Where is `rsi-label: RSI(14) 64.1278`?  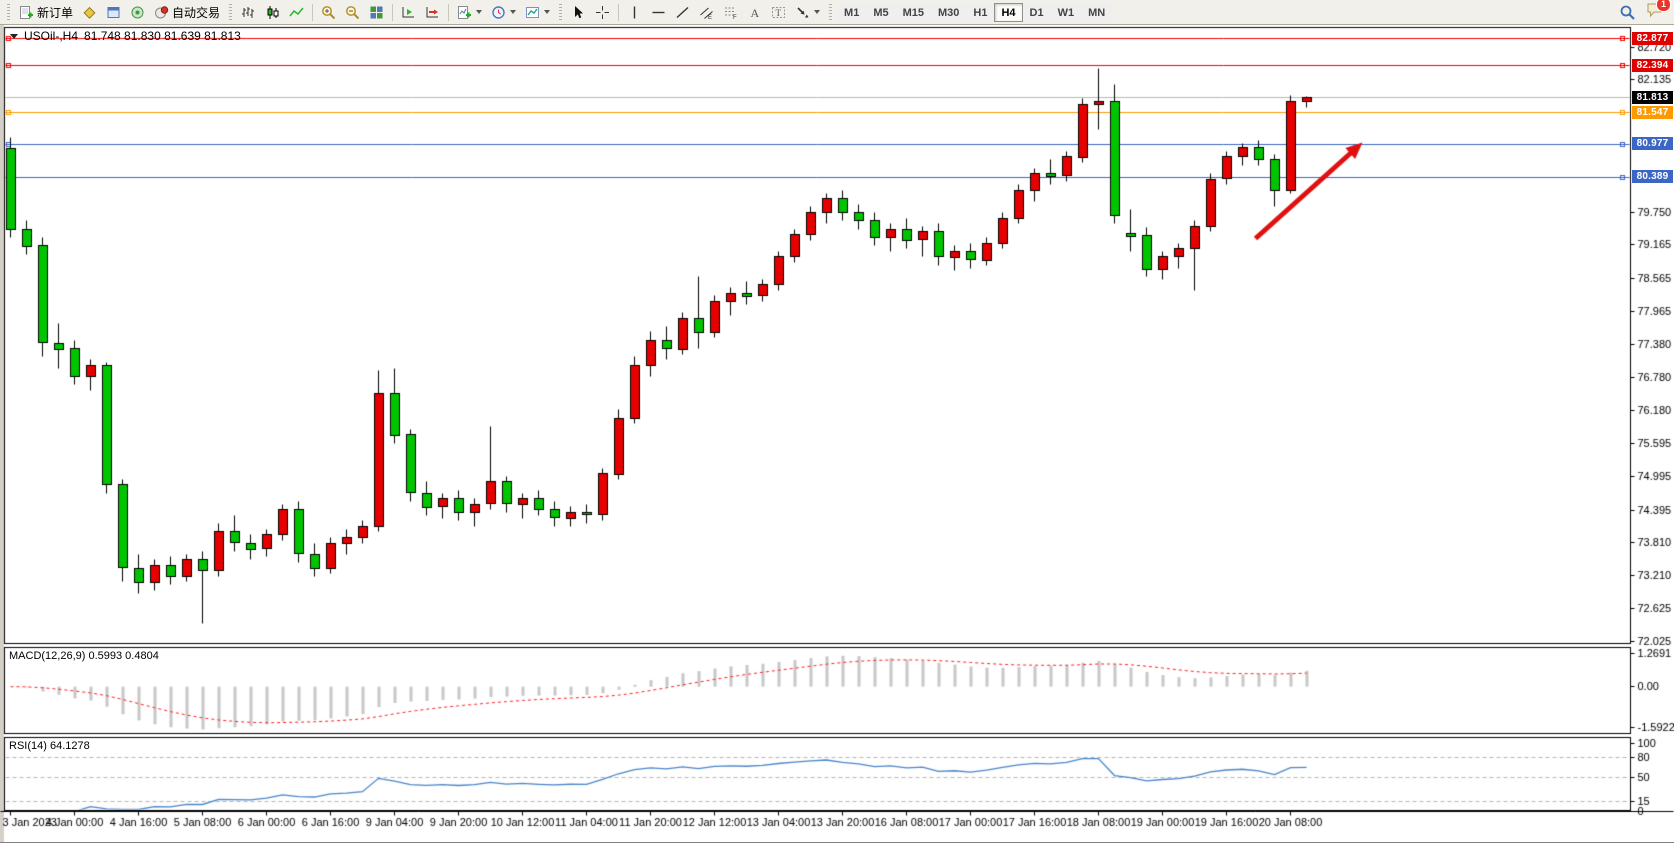 rsi-label: RSI(14) 64.1278 is located at coordinates (49, 746).